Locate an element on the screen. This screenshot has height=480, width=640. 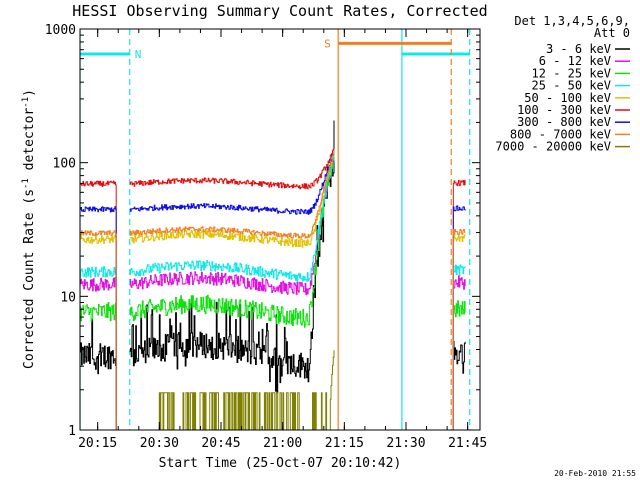
x-tick-label: 20:15 is located at coordinates (97, 443).